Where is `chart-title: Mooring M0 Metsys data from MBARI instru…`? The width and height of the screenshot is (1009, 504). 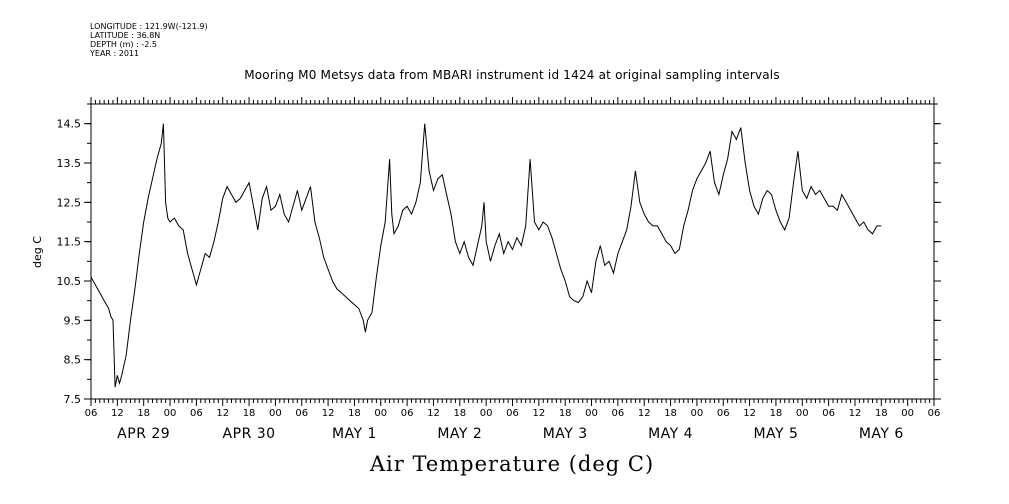 chart-title: Mooring M0 Metsys data from MBARI instru… is located at coordinates (512, 75).